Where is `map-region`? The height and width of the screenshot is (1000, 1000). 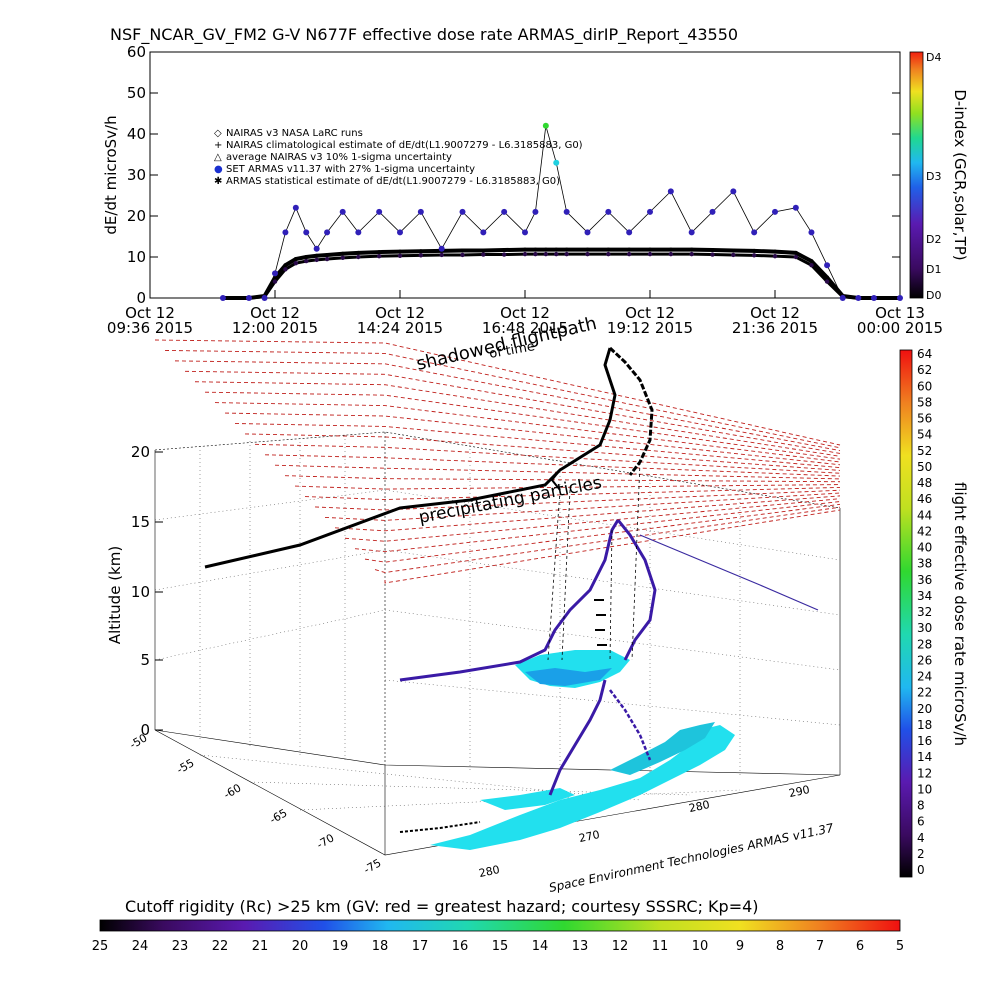
map-region is located at coordinates (582, 750).